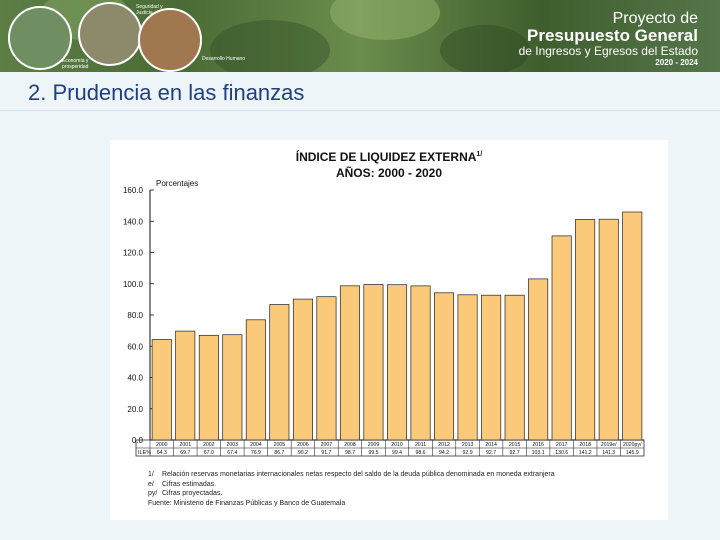 Image resolution: width=720 pixels, height=540 pixels. I want to click on value-label-2019e/: 141.3, so click(608, 453).